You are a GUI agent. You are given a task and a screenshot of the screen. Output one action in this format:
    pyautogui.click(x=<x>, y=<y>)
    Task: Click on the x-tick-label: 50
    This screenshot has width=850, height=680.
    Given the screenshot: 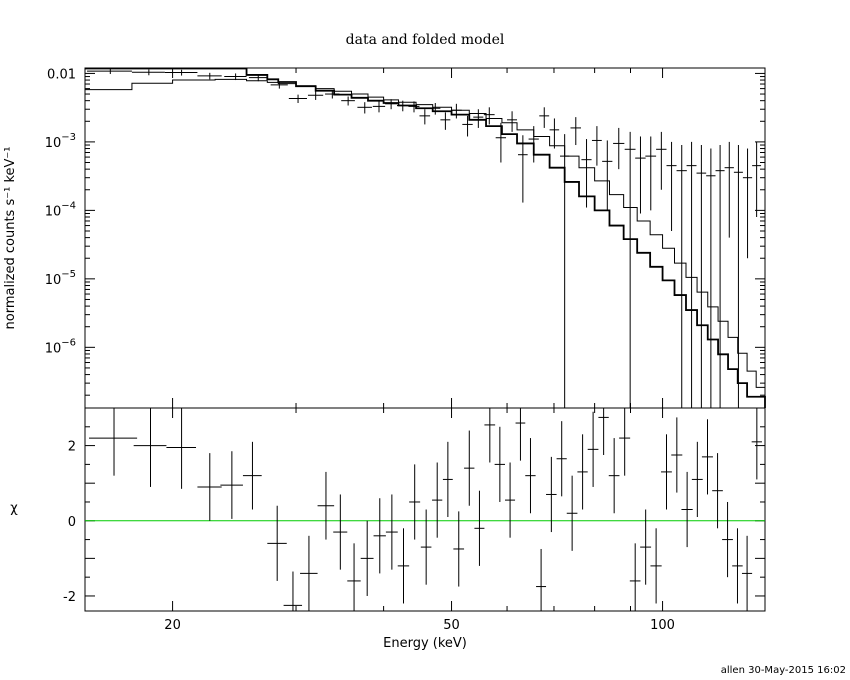 What is the action you would take?
    pyautogui.click(x=451, y=625)
    